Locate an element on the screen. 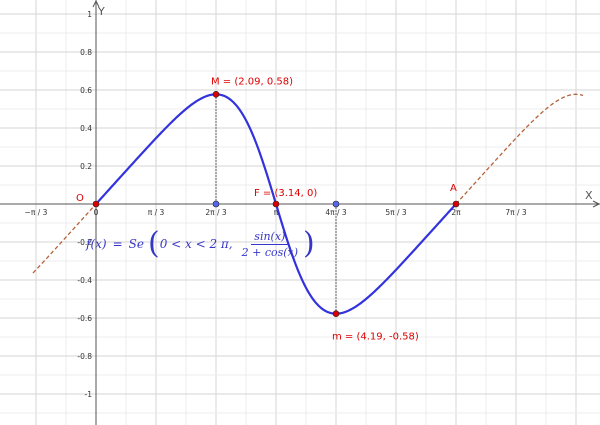 The image size is (600, 425). formula-close-paren: ) is located at coordinates (309, 243).